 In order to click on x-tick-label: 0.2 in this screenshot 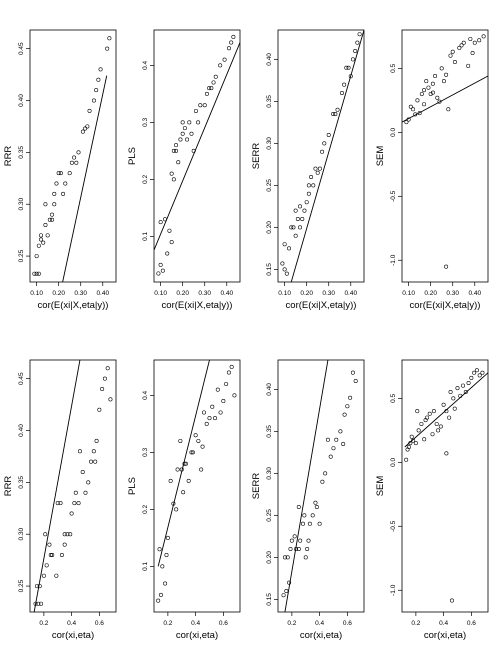, I will do `click(291, 623)`.